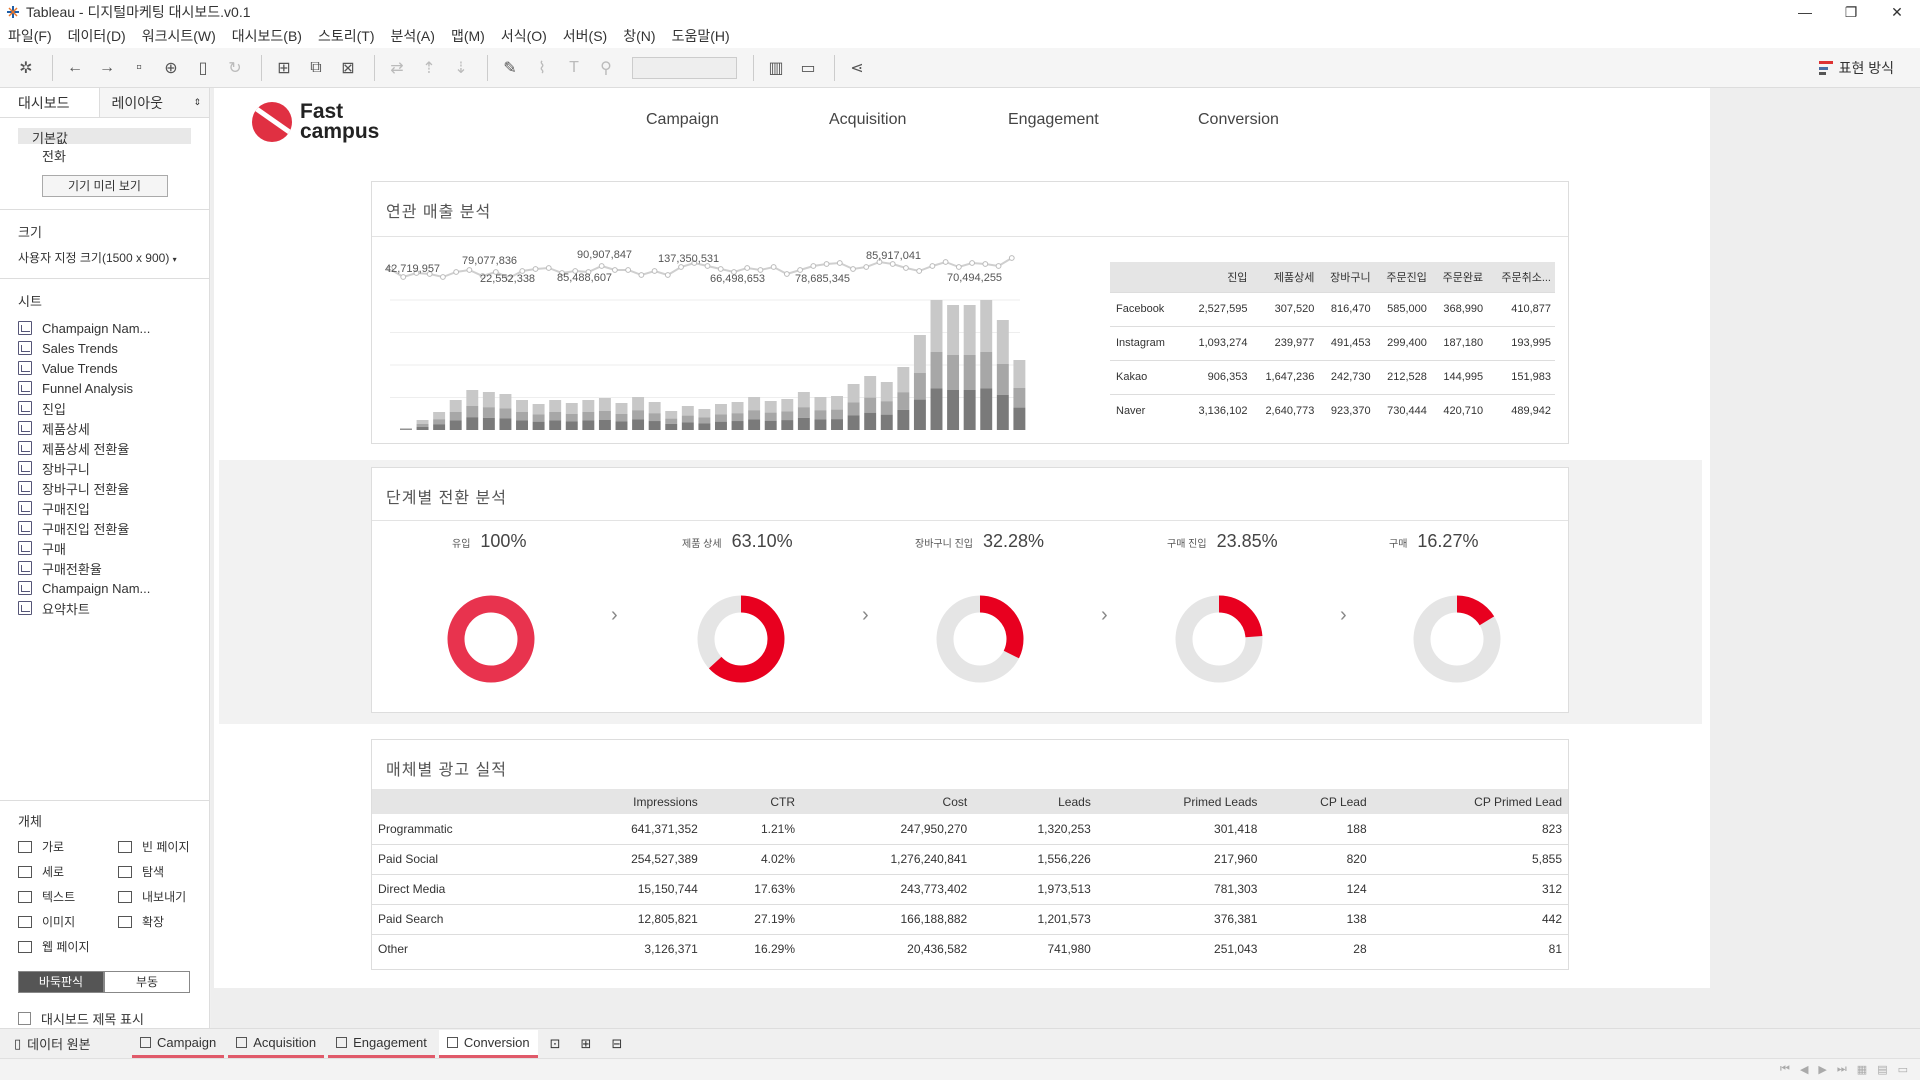 The height and width of the screenshot is (1080, 1920). What do you see at coordinates (153, 102) in the screenshot?
I see `tab-layout: 레이아웃 ⇕` at bounding box center [153, 102].